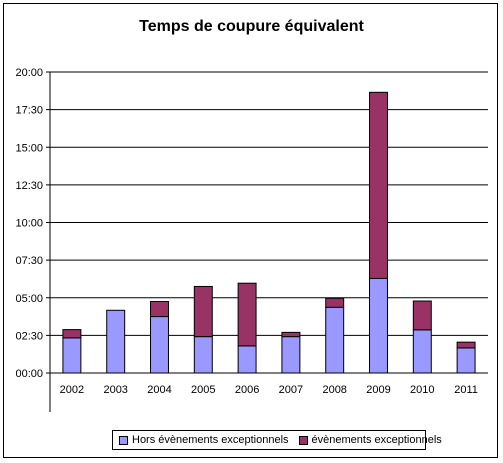  What do you see at coordinates (466, 345) in the screenshot?
I see `bar-exceptionnels-2011` at bounding box center [466, 345].